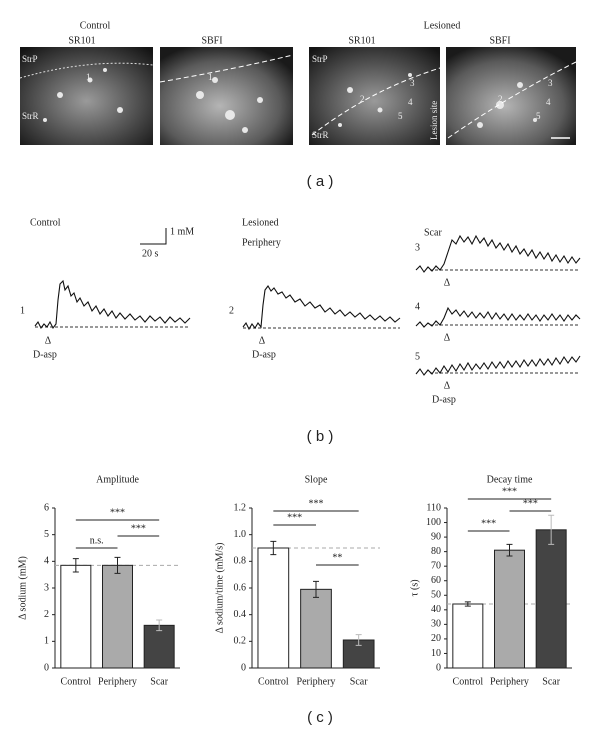 The width and height of the screenshot is (600, 742). Describe the element at coordinates (95, 25) in the screenshot. I see `group-title: Control` at that location.